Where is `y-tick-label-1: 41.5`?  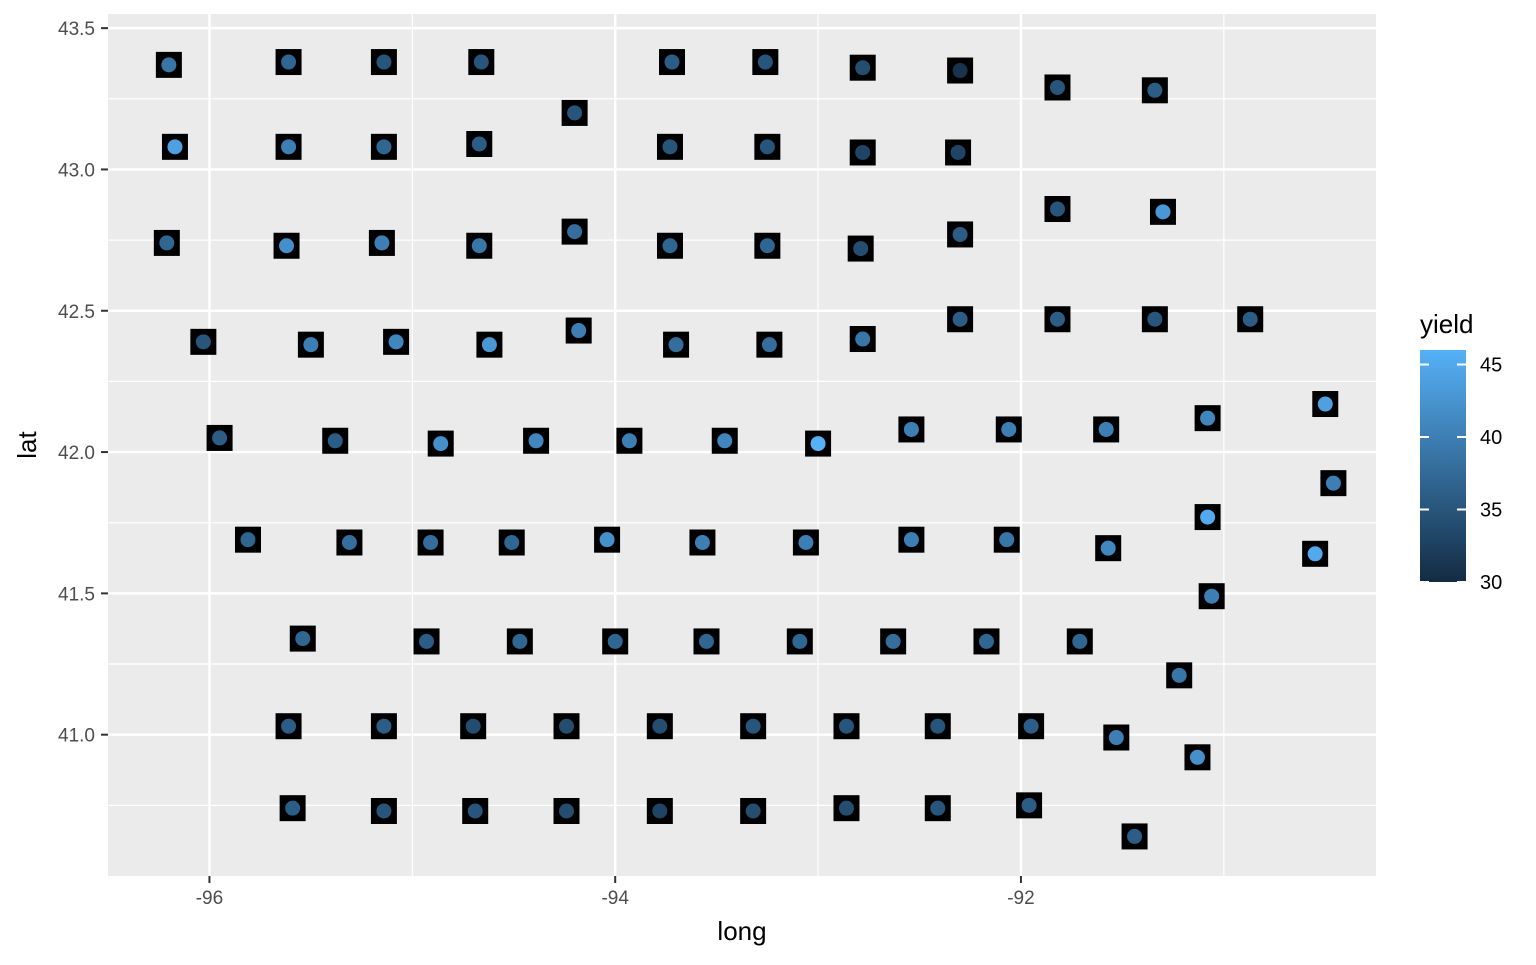 y-tick-label-1: 41.5 is located at coordinates (76, 594).